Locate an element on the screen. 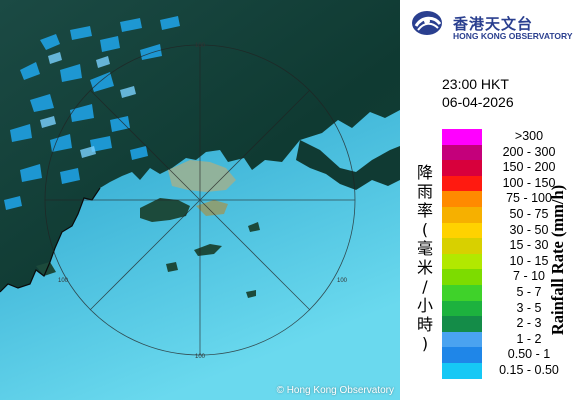 This screenshot has width=577, height=400. rain-echoes is located at coordinates (92, 113).